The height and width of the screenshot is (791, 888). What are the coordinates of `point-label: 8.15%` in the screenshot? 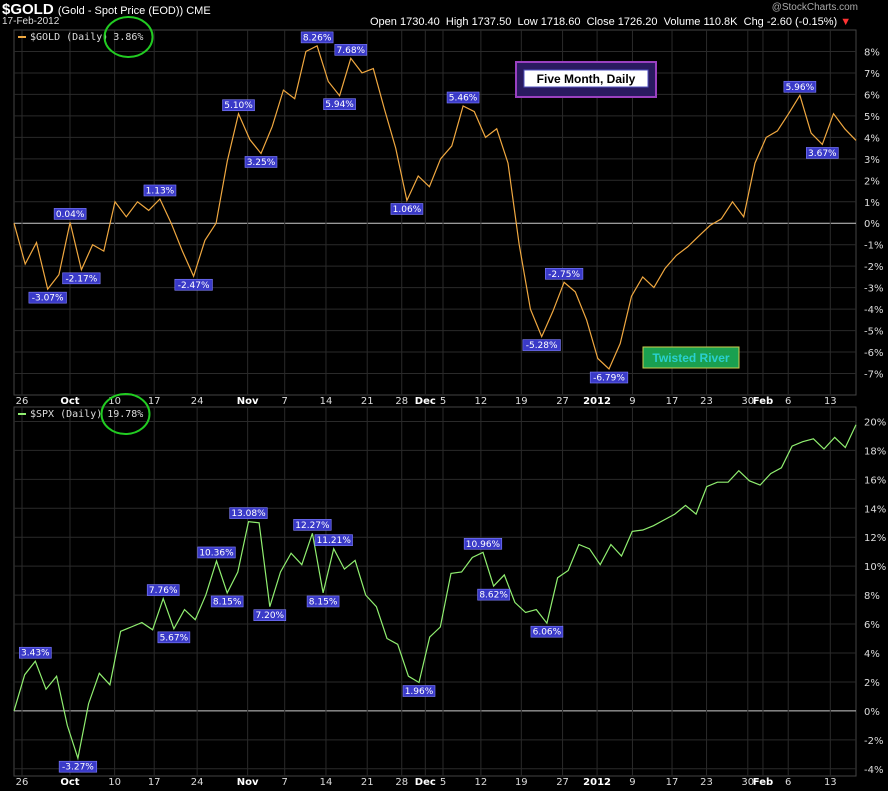 It's located at (227, 602).